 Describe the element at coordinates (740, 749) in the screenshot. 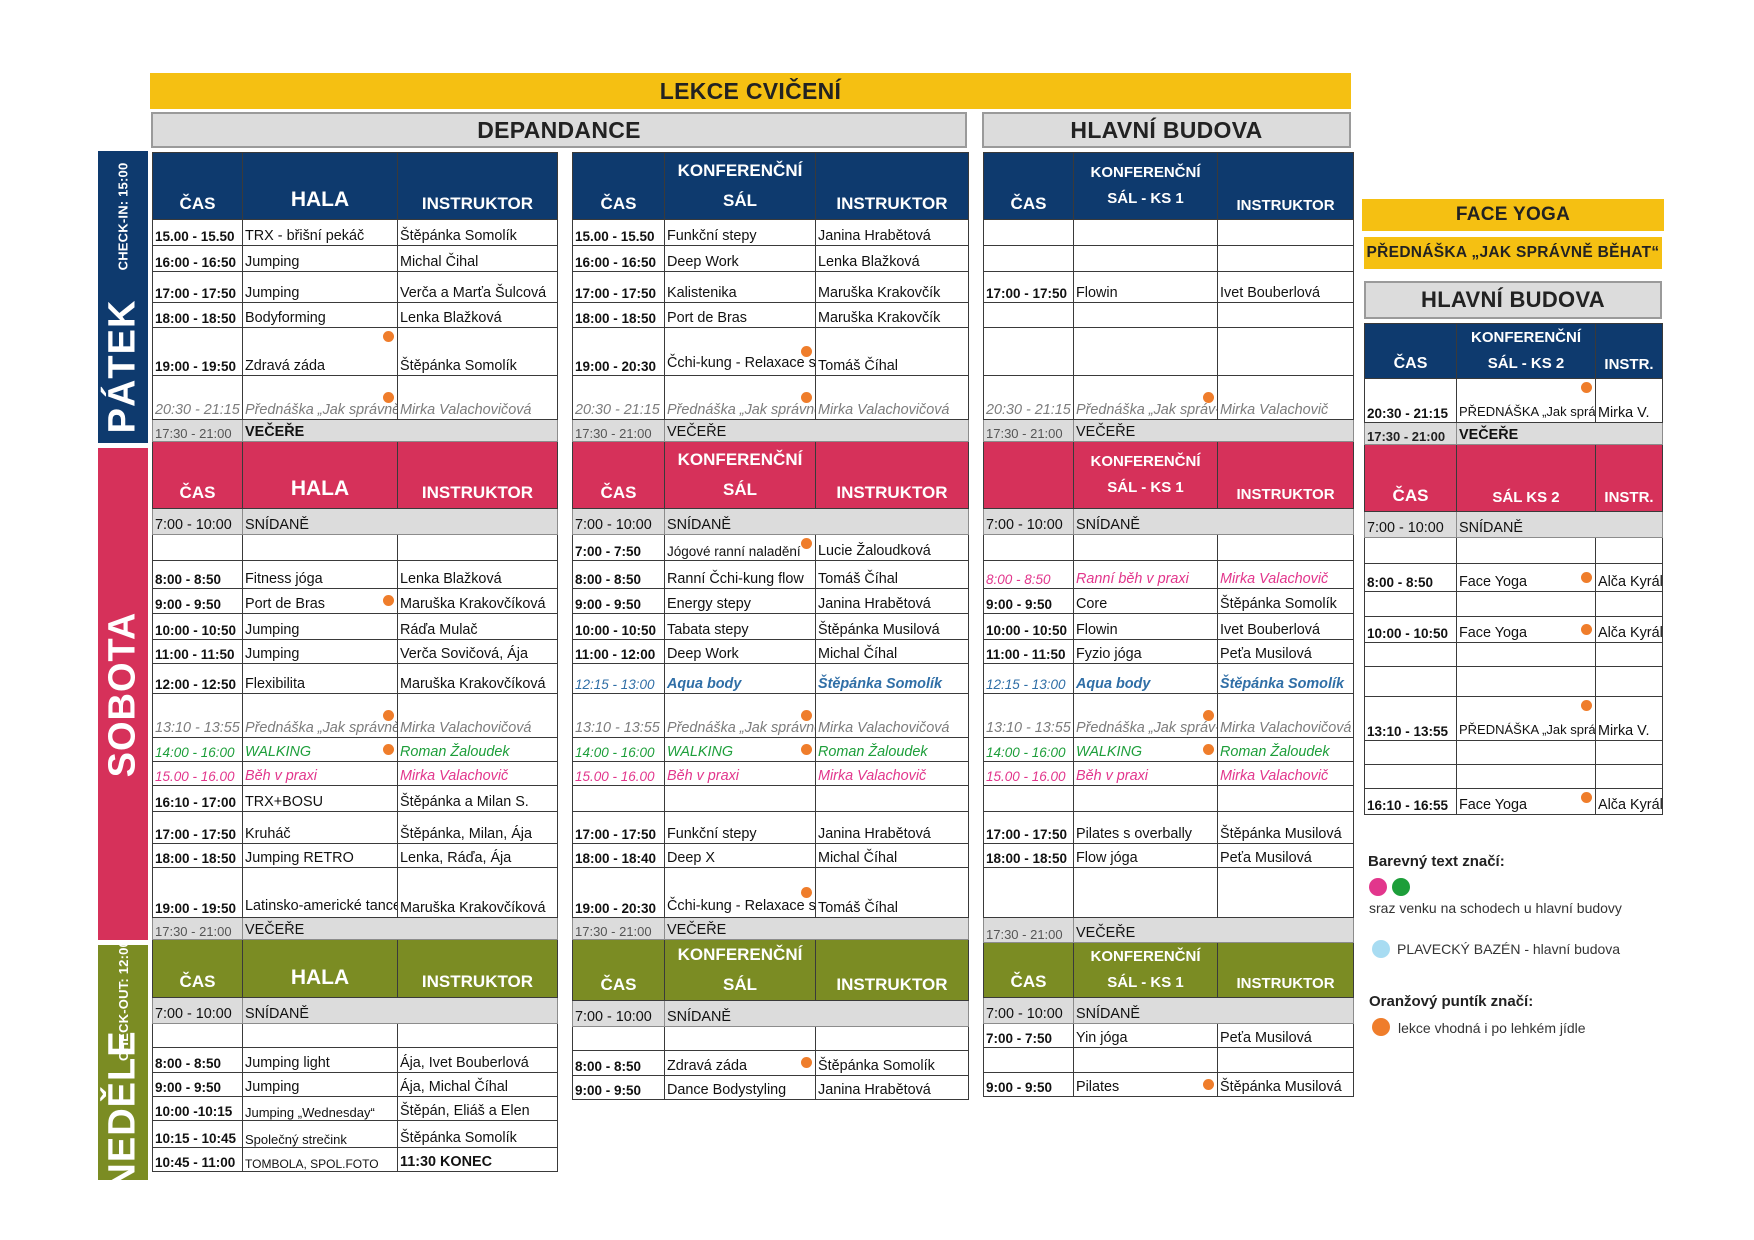

I see `cell-lesson: WALKING` at that location.